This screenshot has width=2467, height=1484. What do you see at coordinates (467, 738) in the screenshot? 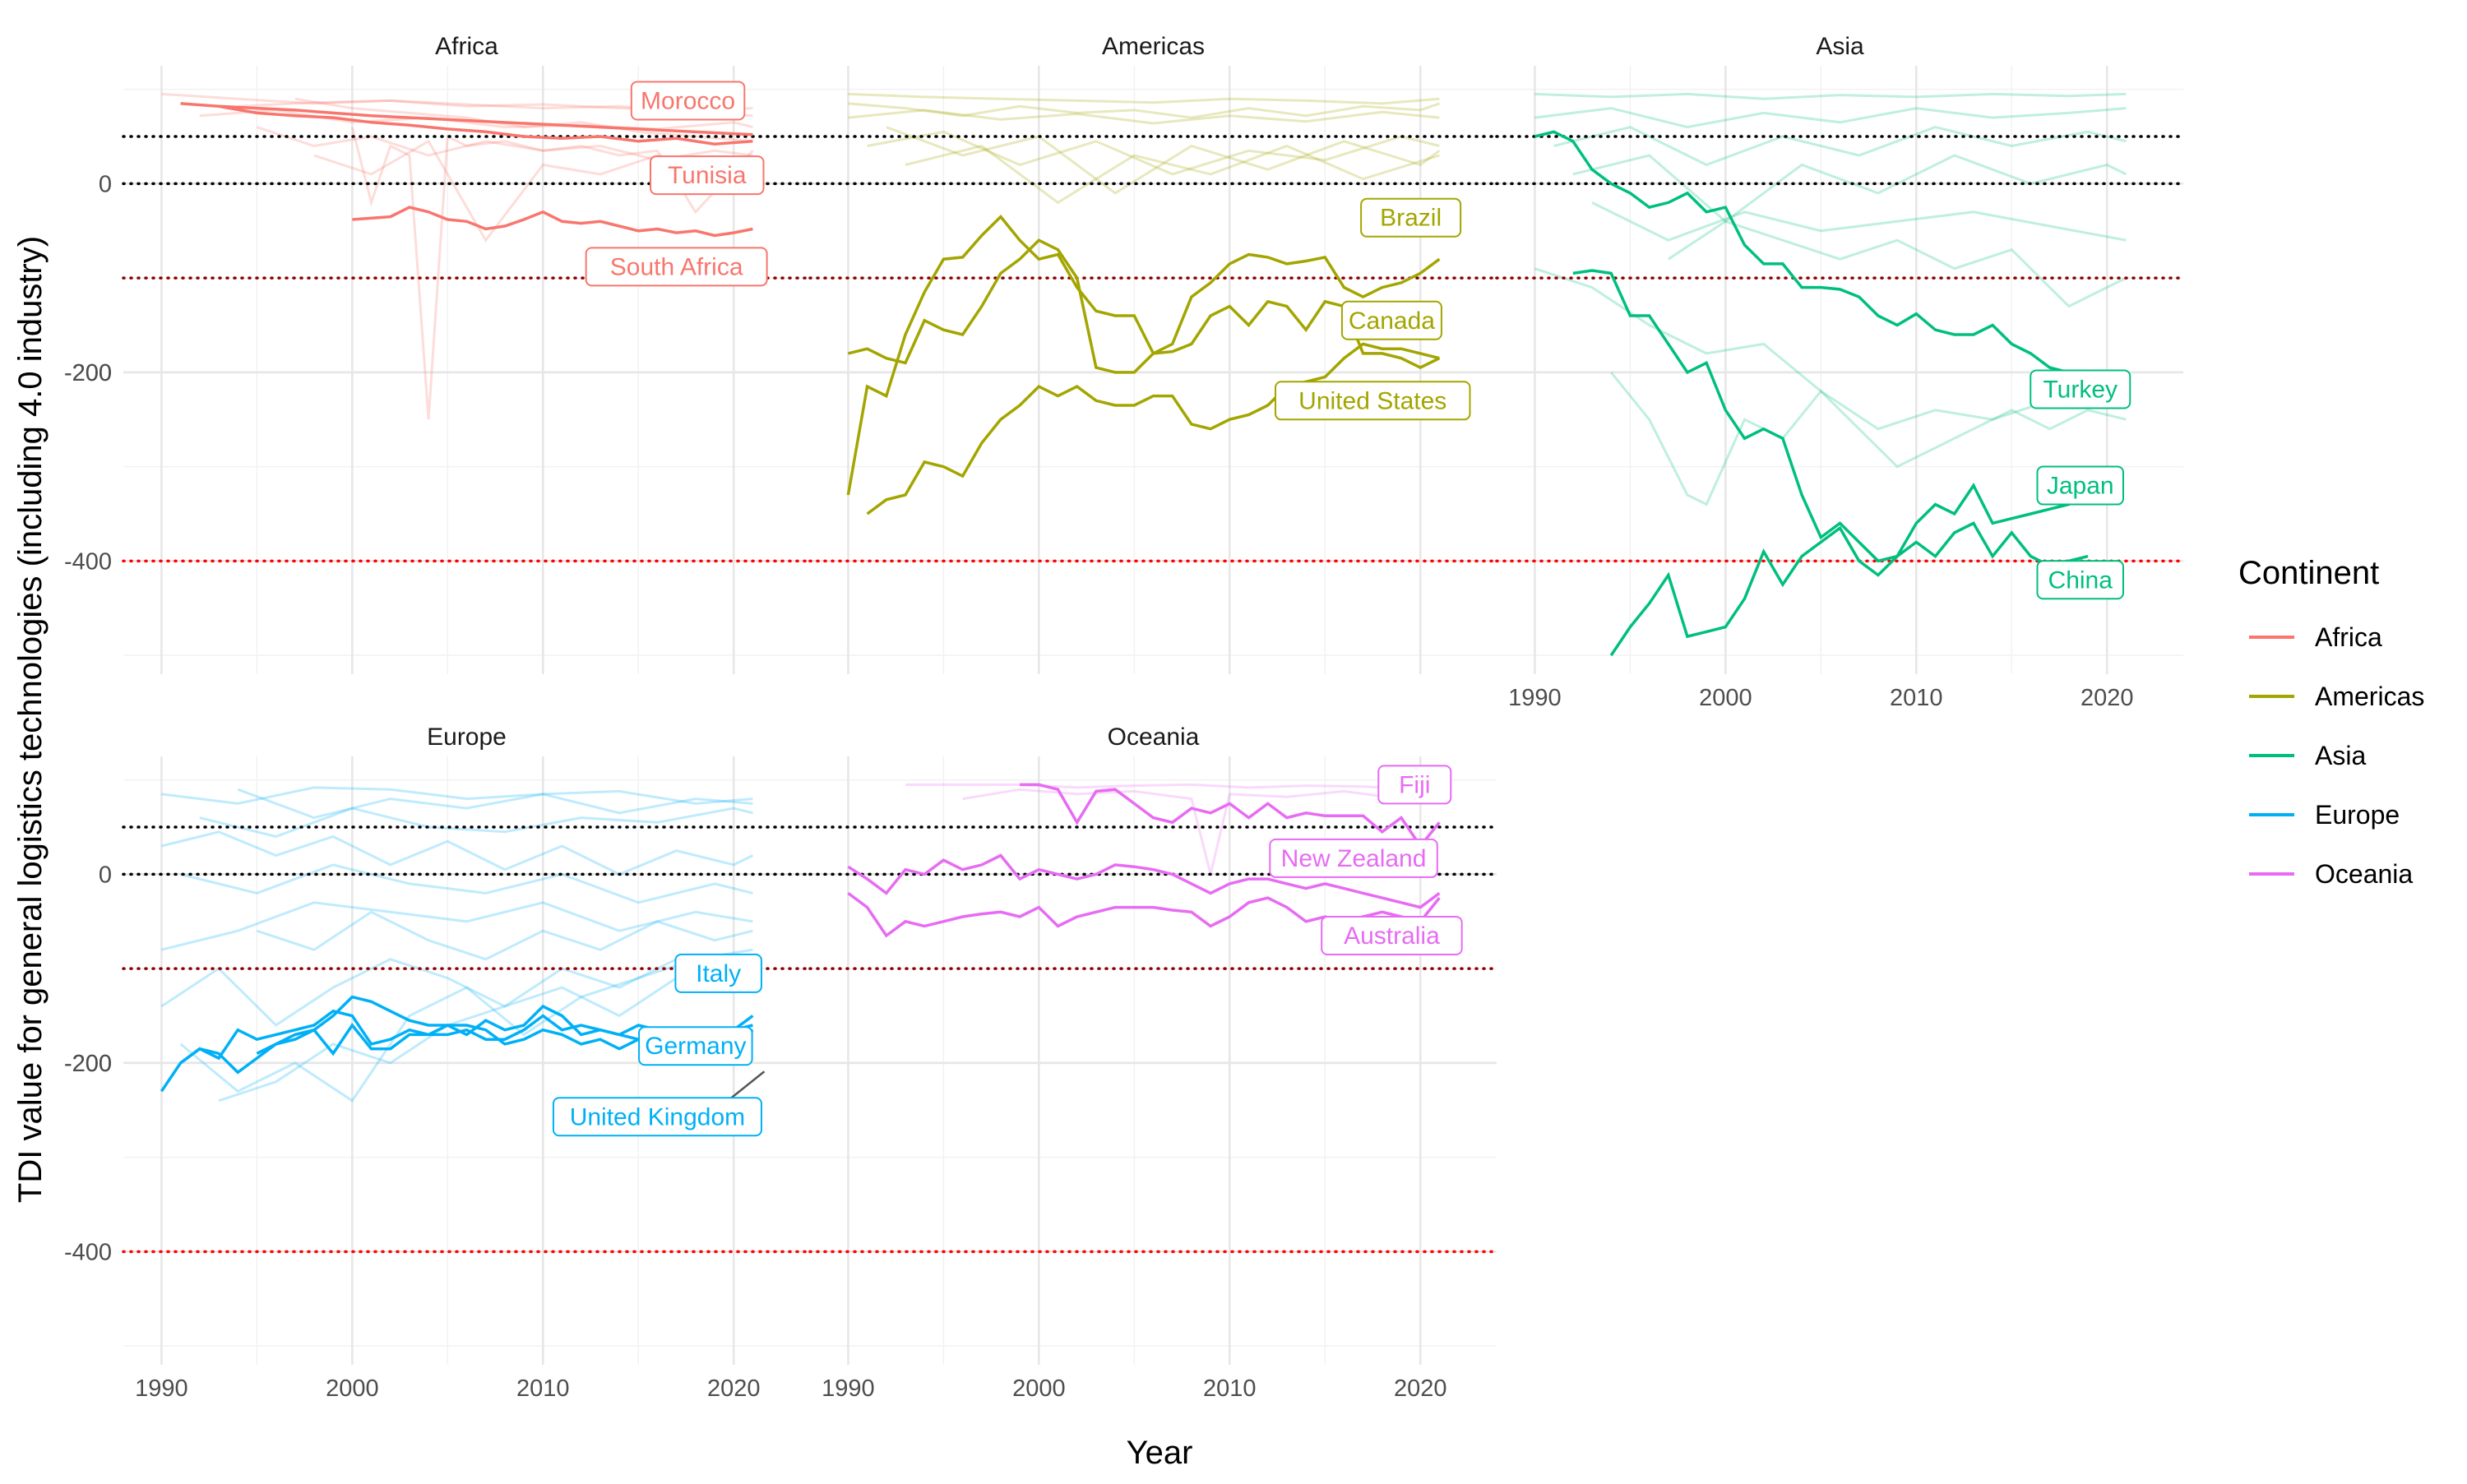
I see `panel-title-europe: Europe` at bounding box center [467, 738].